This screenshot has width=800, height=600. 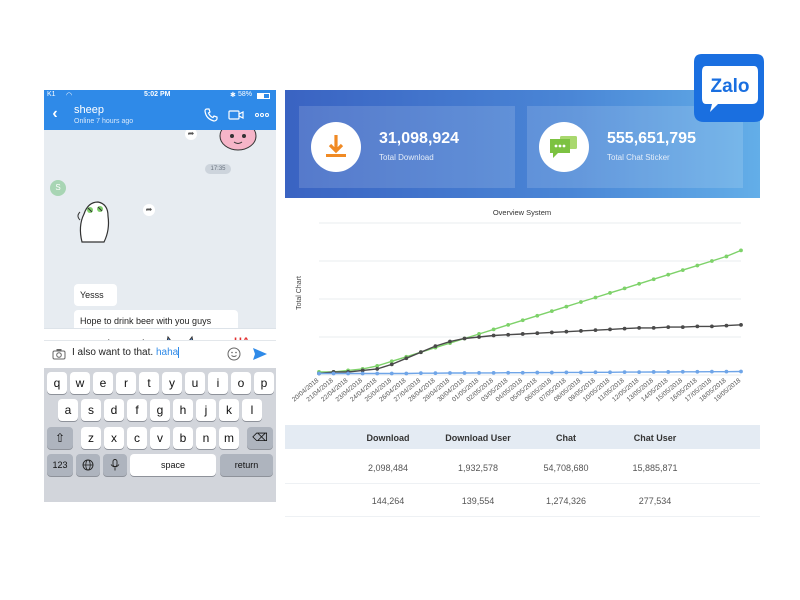 I want to click on key-h: h, so click(x=183, y=410).